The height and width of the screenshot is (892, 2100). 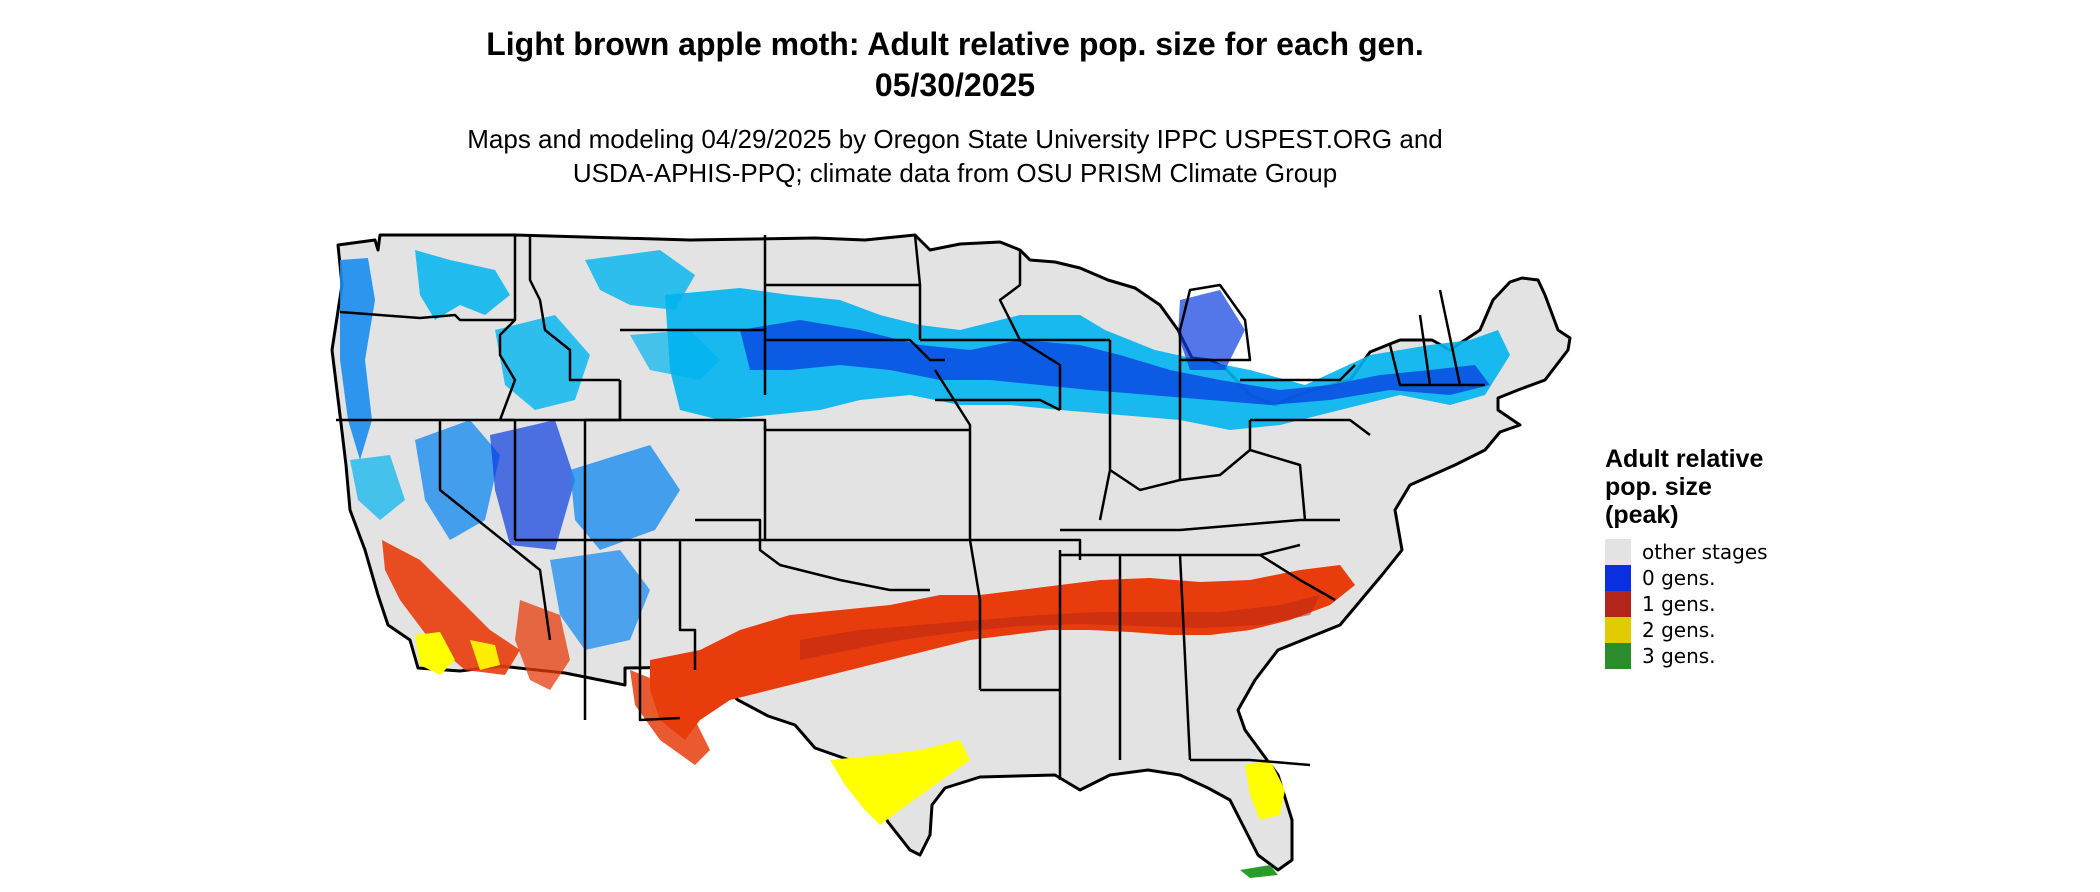 I want to click on band-2gen-socal, so click(x=435, y=653).